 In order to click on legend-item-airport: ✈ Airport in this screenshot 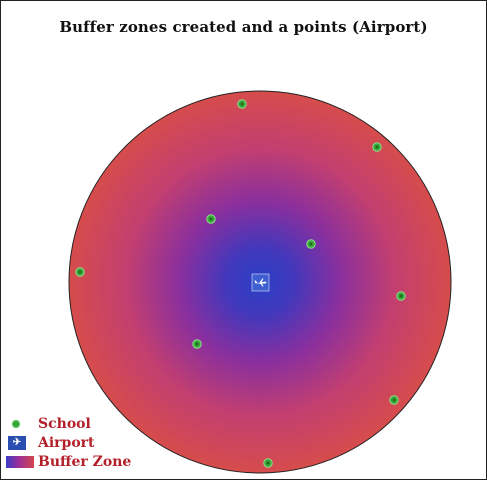, I will do `click(68, 442)`.